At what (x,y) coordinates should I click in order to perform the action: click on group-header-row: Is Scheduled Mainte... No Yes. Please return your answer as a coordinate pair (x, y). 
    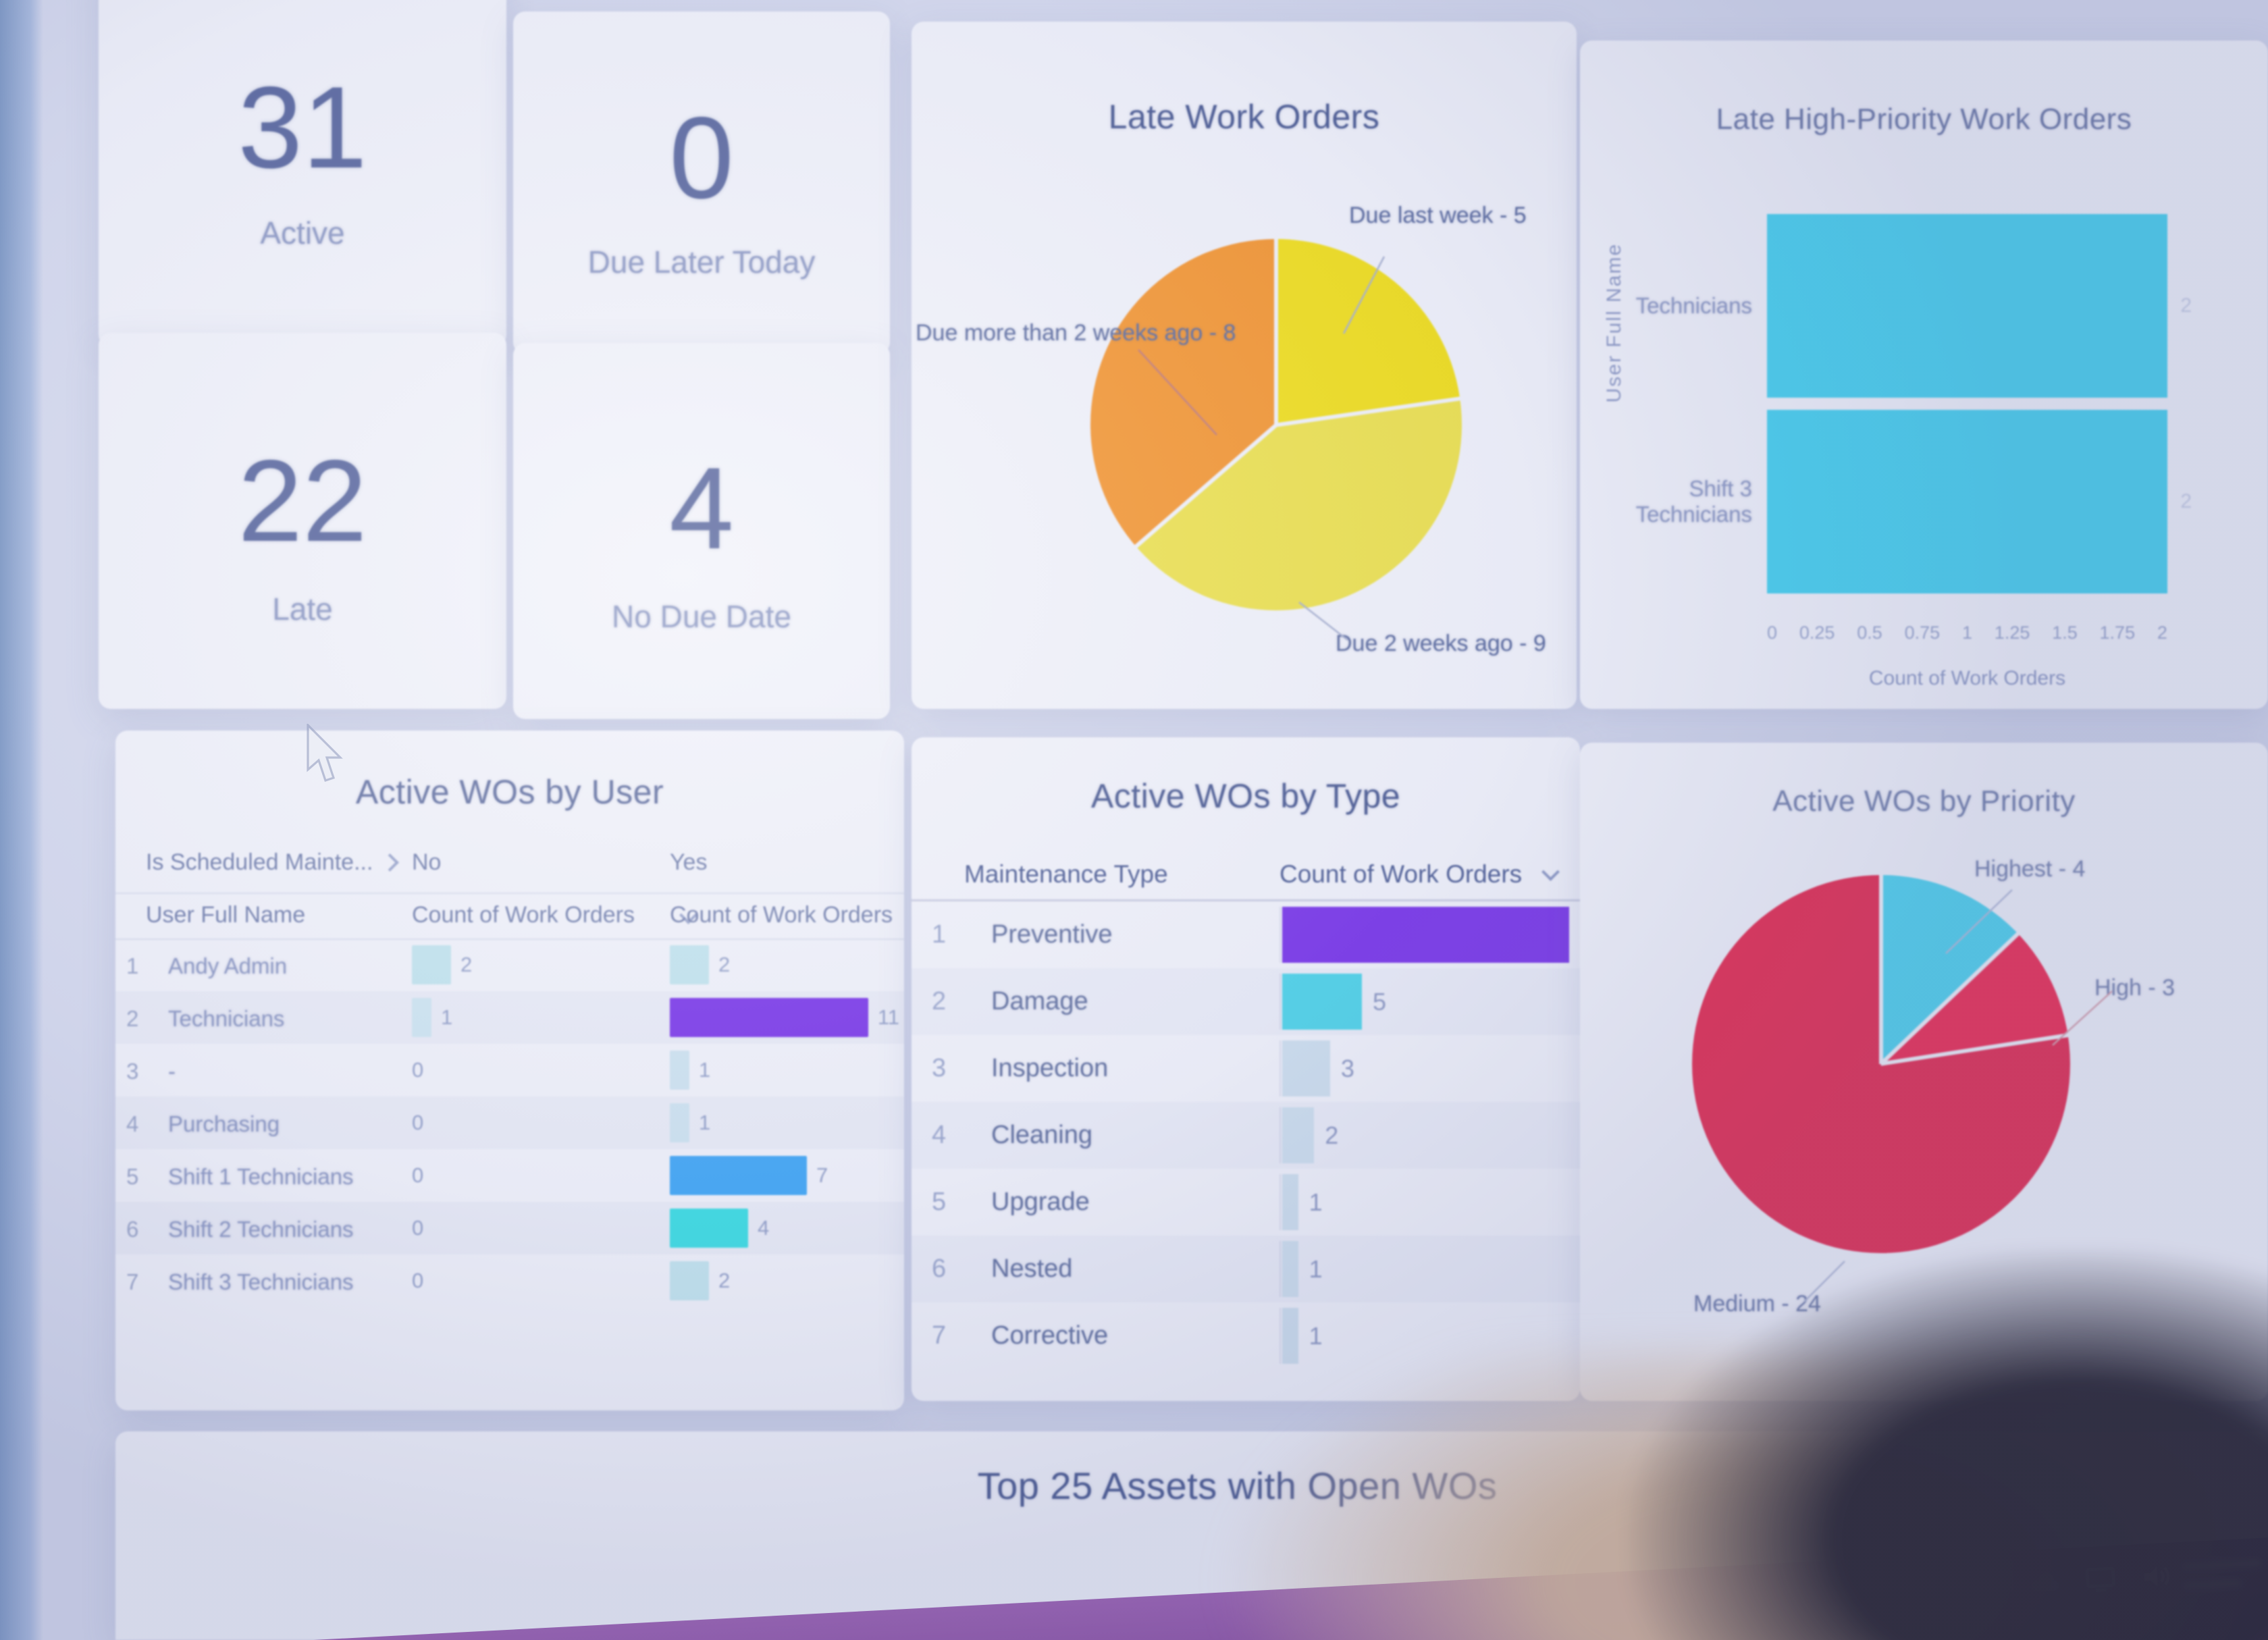
    Looking at the image, I should click on (509, 865).